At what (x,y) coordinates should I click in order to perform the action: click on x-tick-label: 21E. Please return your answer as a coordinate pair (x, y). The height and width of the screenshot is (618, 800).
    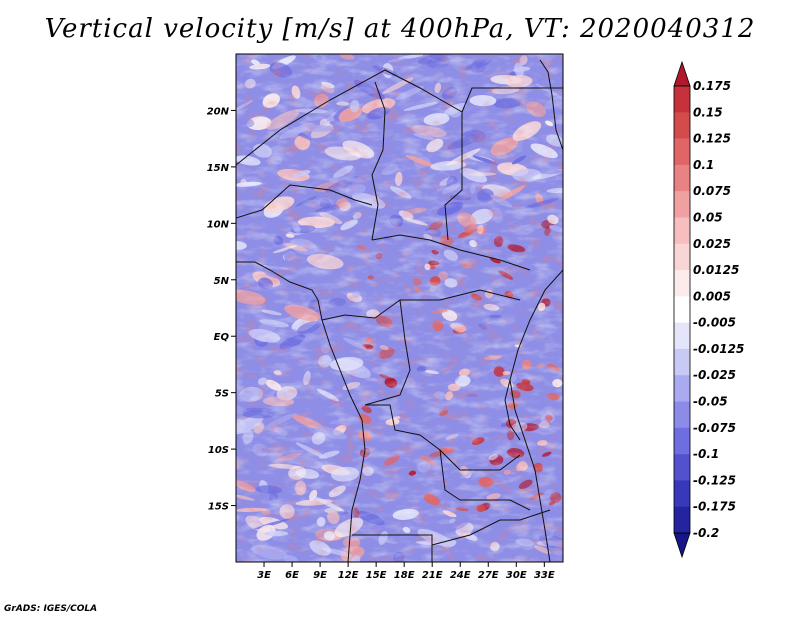
    Looking at the image, I should click on (432, 575).